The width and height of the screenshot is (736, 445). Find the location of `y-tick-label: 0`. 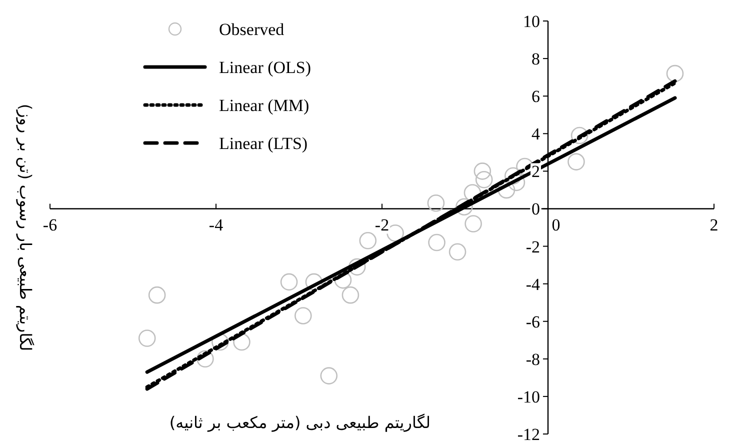

y-tick-label: 0 is located at coordinates (536, 209).